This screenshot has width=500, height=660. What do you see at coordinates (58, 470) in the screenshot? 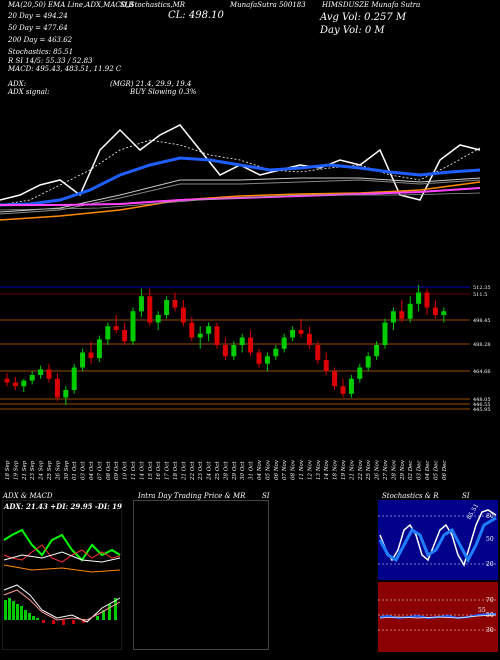
I see `date-label: 26 Sep` at bounding box center [58, 470].